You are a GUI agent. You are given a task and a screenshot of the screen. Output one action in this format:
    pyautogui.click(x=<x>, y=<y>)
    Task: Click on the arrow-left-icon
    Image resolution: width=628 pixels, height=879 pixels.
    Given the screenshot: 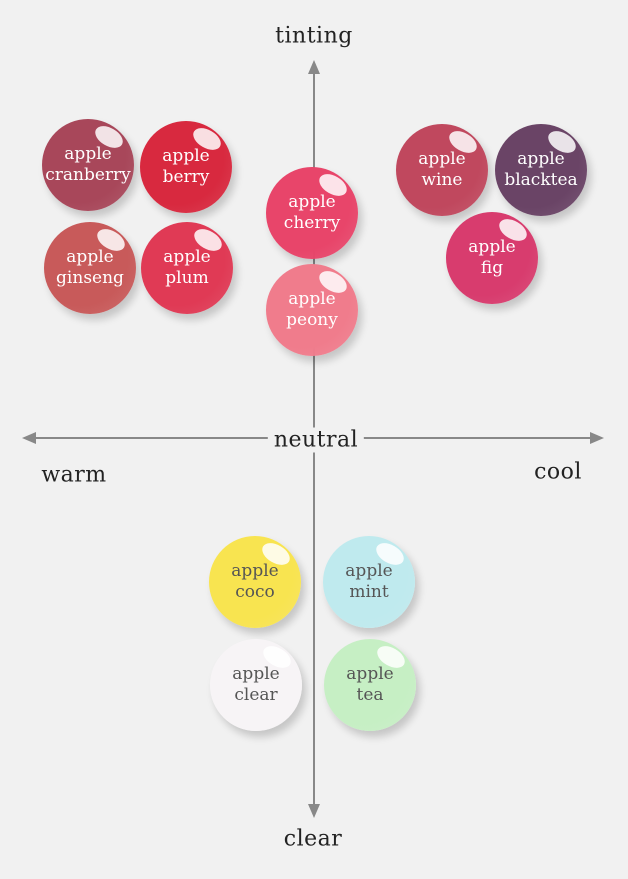 What is the action you would take?
    pyautogui.click(x=29, y=438)
    